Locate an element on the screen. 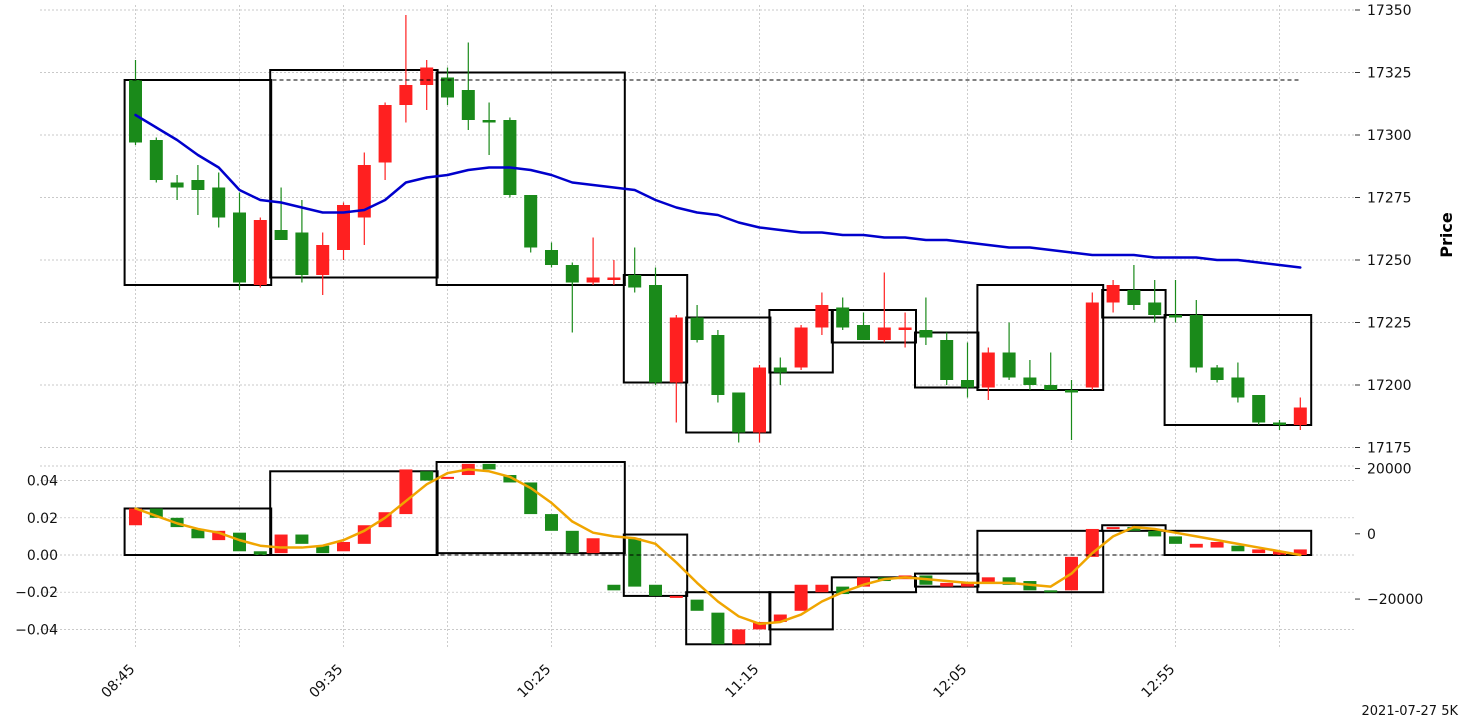 This screenshot has height=725, width=1472. price-tick-label: 17350 is located at coordinates (1389, 11).